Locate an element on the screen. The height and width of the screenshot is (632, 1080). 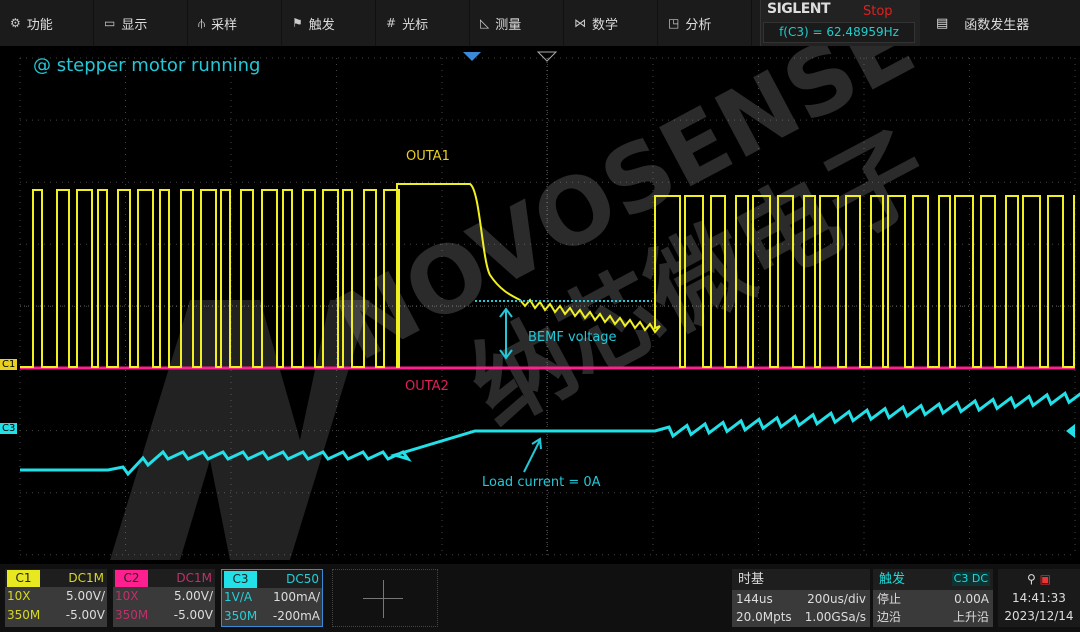
timebase-title: 时基 is located at coordinates (801, 579).